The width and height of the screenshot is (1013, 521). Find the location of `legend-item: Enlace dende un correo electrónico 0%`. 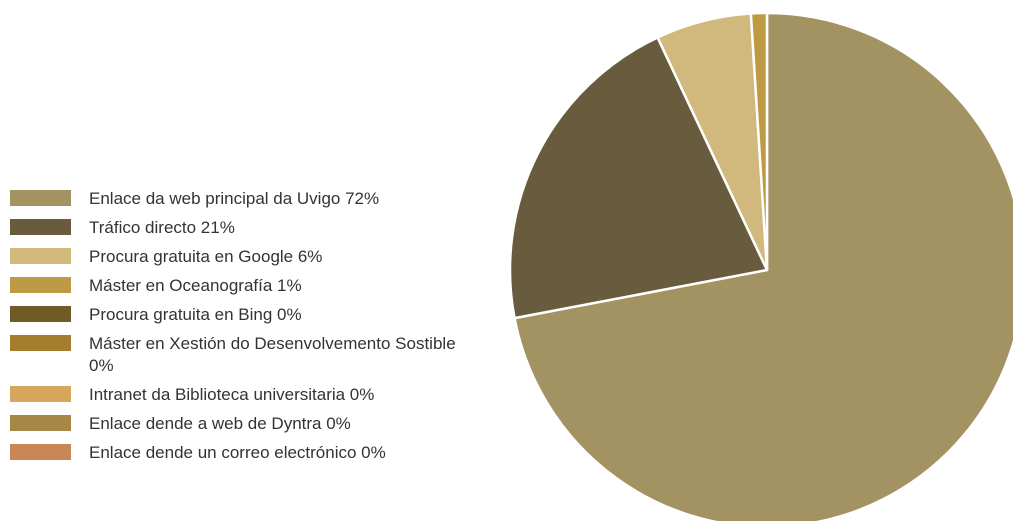

legend-item: Enlace dende un correo electrónico 0% is located at coordinates (245, 453).